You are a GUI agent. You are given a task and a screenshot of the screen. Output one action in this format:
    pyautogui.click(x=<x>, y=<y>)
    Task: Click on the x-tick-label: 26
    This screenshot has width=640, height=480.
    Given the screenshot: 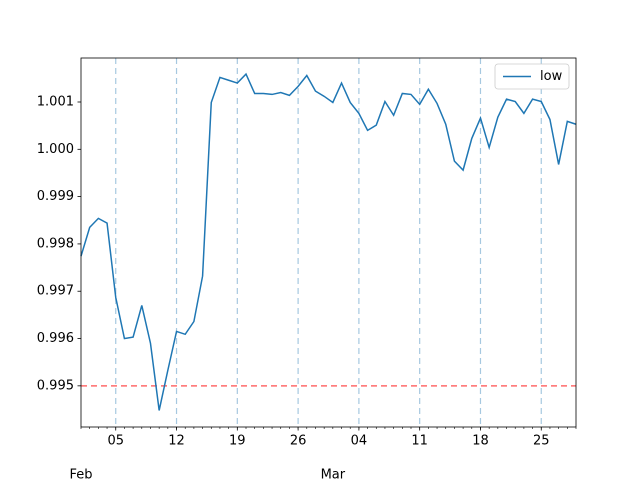 What is the action you would take?
    pyautogui.click(x=298, y=441)
    